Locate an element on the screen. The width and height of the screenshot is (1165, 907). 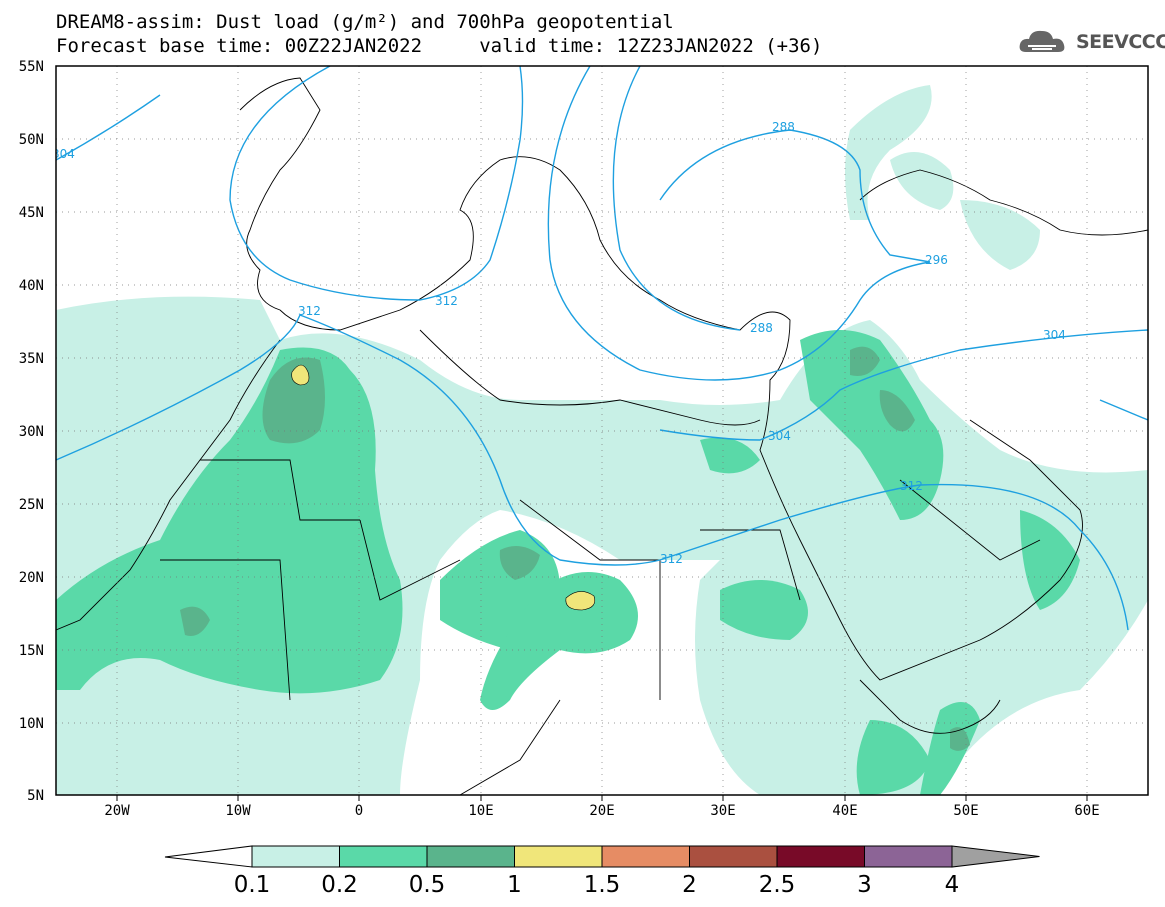
lat-label: 5N is located at coordinates (35, 796).